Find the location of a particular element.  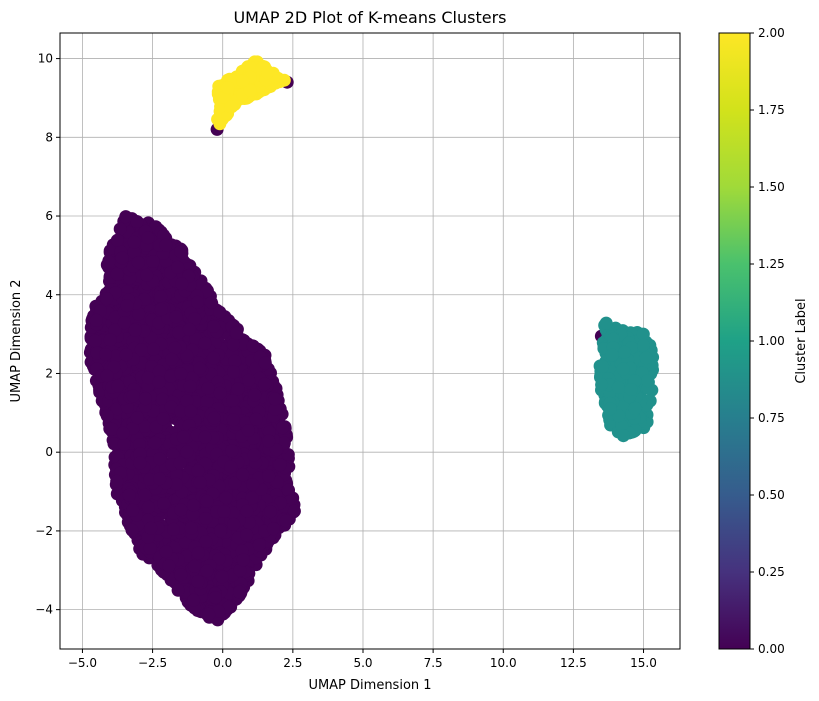

colorbar is located at coordinates (734, 341).